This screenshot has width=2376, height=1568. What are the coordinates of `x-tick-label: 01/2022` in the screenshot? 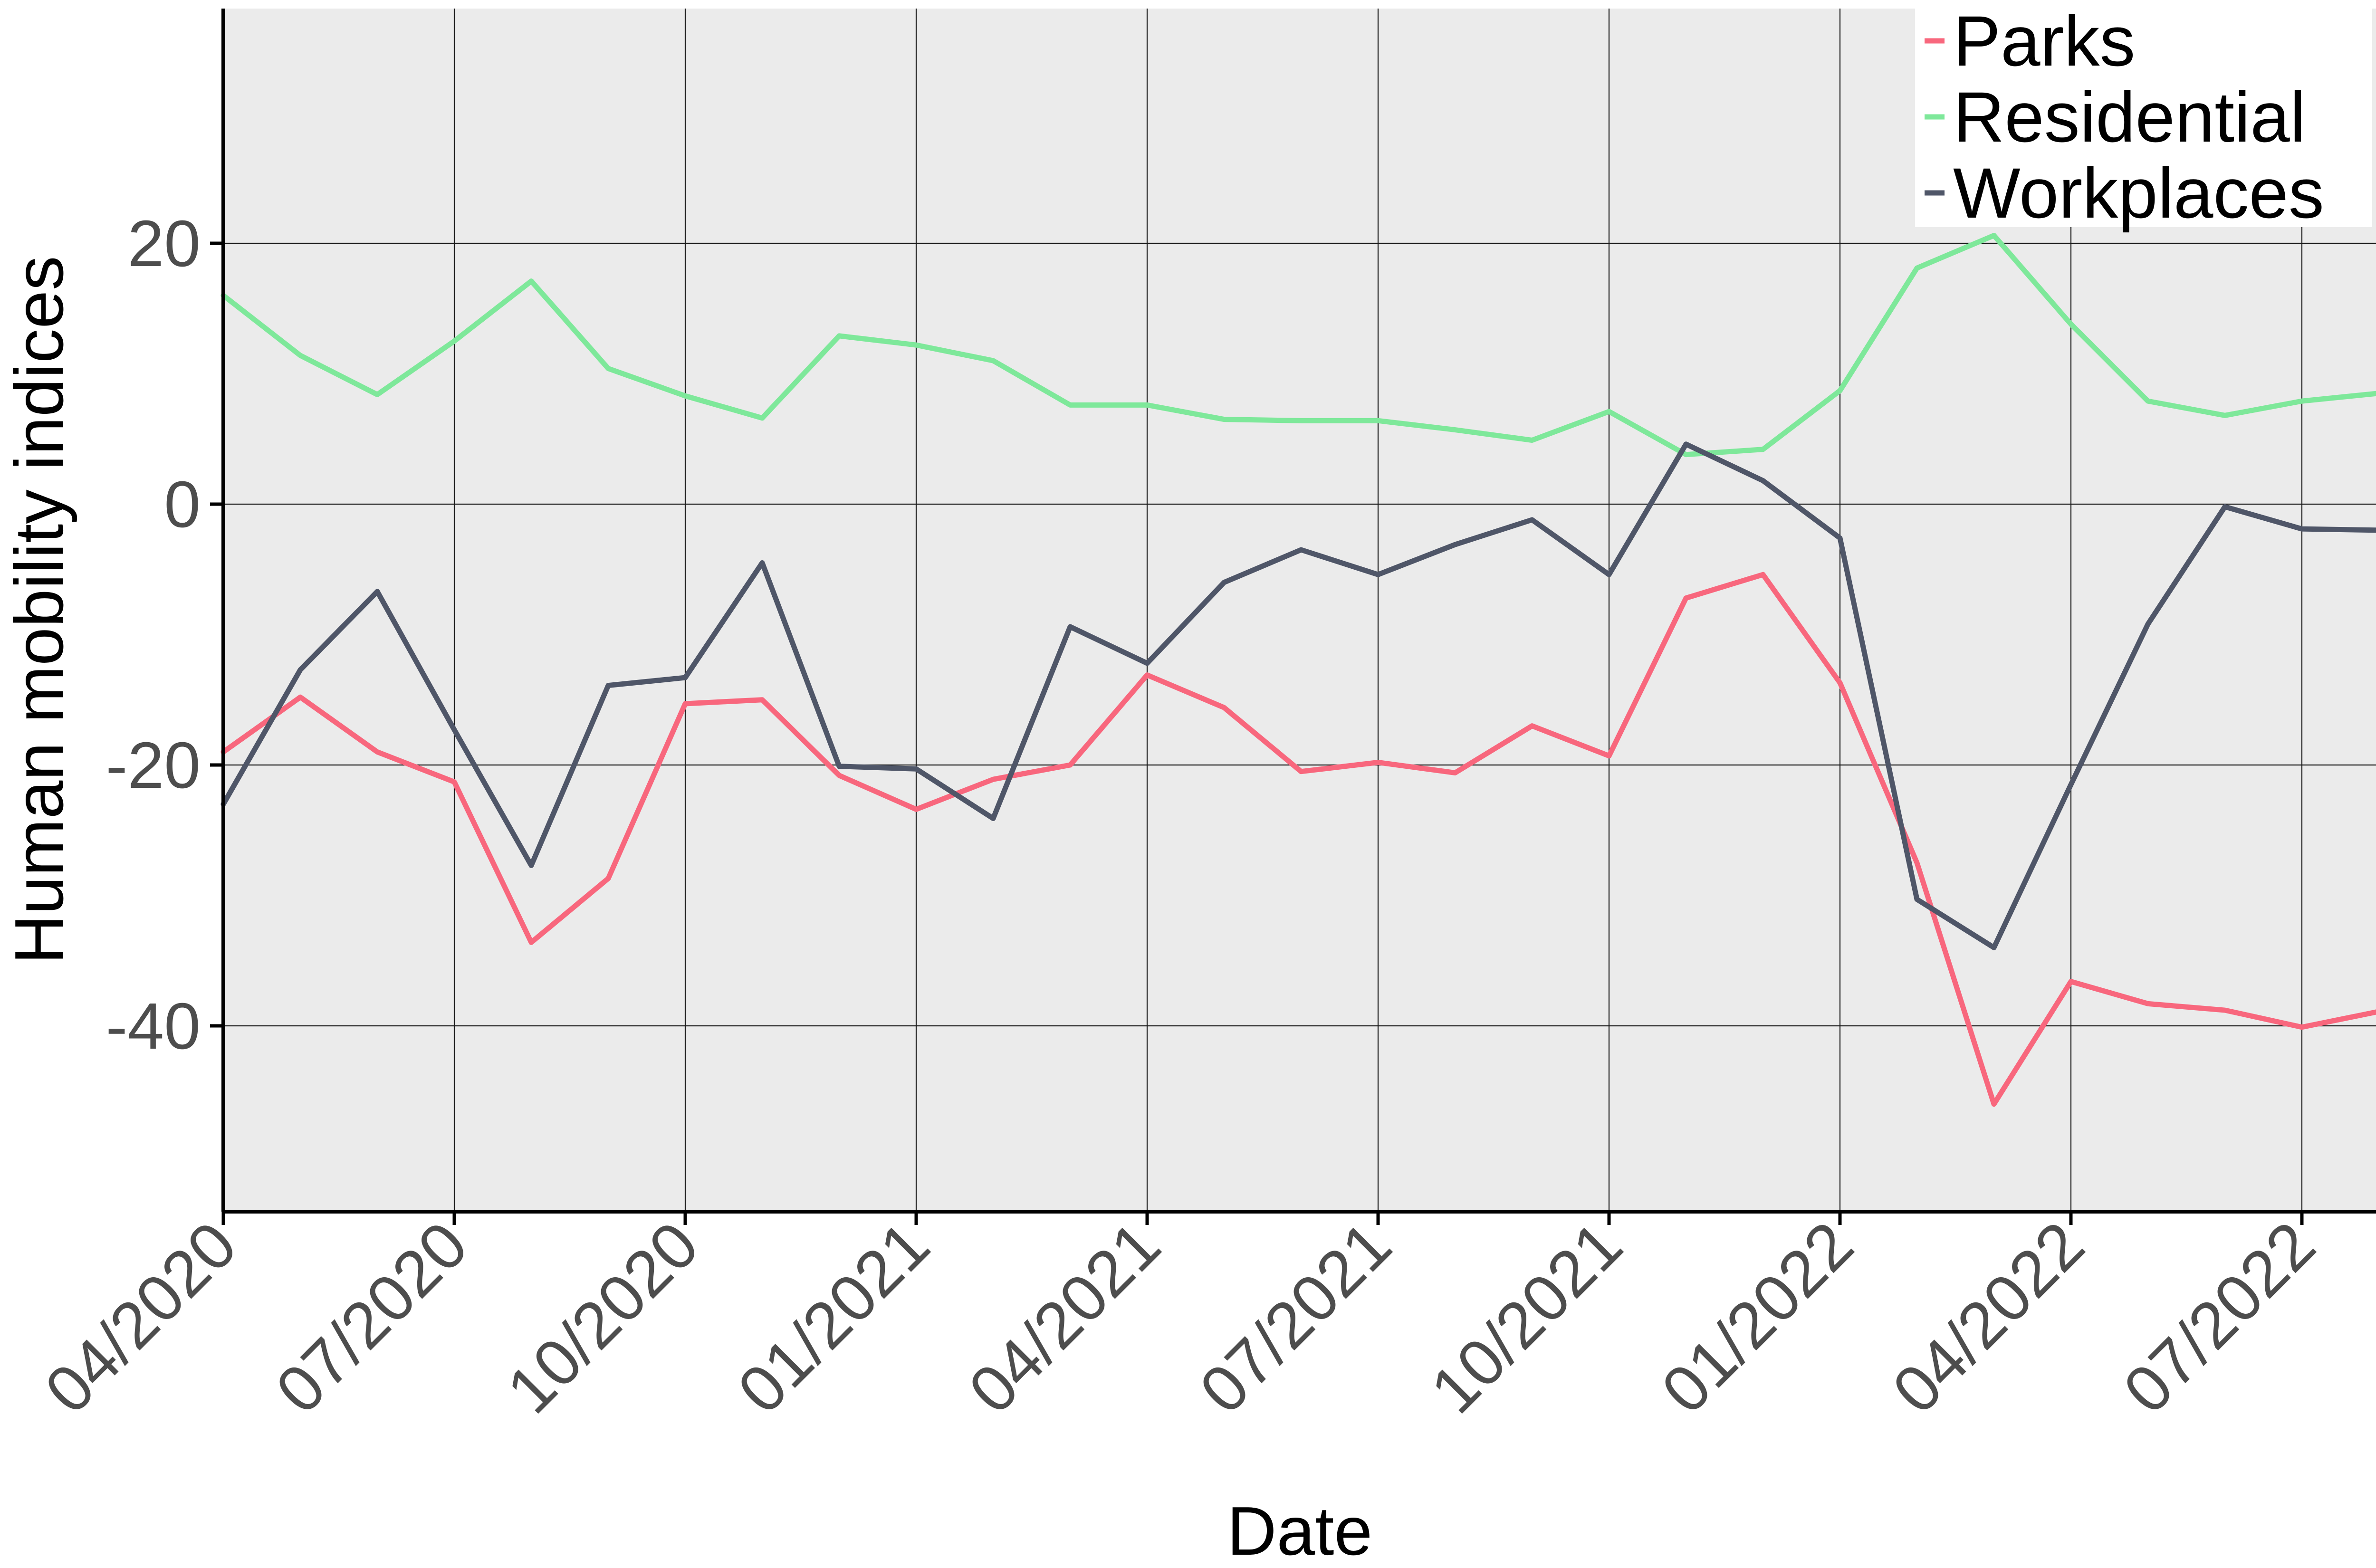 It's located at (1758, 1318).